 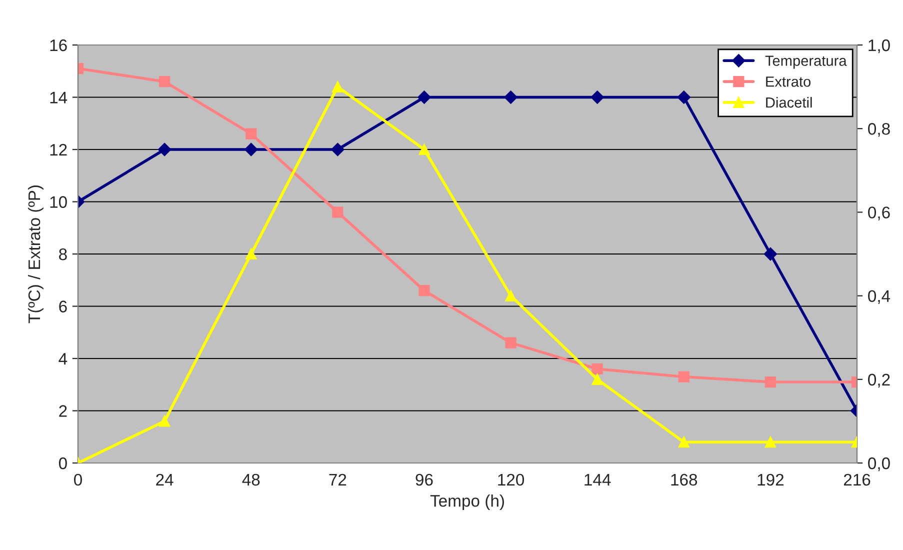 I want to click on y-tick-label: 16, so click(x=58, y=45).